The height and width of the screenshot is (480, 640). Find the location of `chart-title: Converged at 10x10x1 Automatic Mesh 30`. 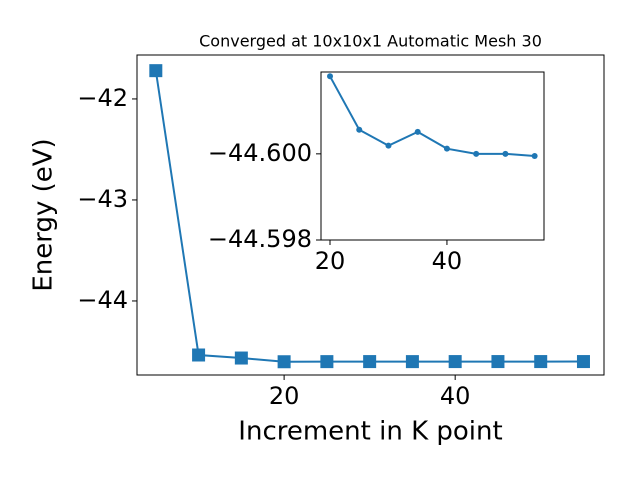

chart-title: Converged at 10x10x1 Automatic Mesh 30 is located at coordinates (370, 41).